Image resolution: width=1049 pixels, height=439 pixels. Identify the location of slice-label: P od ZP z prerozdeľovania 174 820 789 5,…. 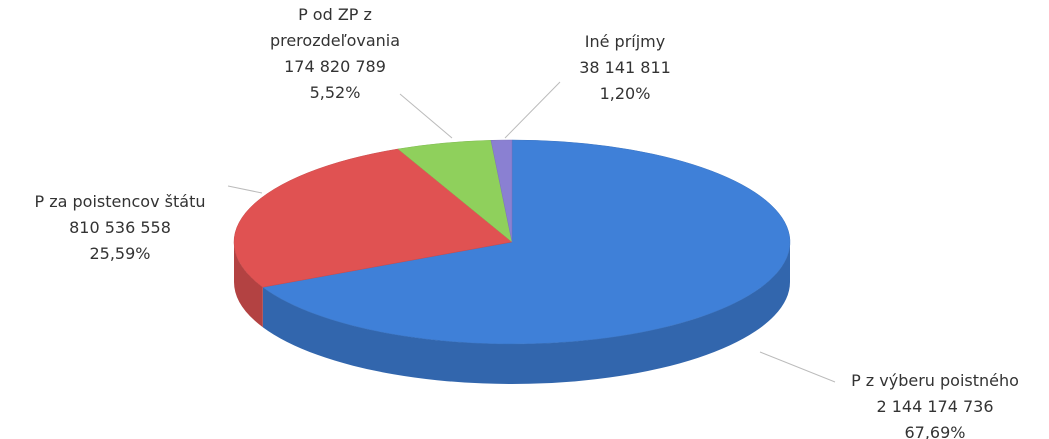
(335, 54).